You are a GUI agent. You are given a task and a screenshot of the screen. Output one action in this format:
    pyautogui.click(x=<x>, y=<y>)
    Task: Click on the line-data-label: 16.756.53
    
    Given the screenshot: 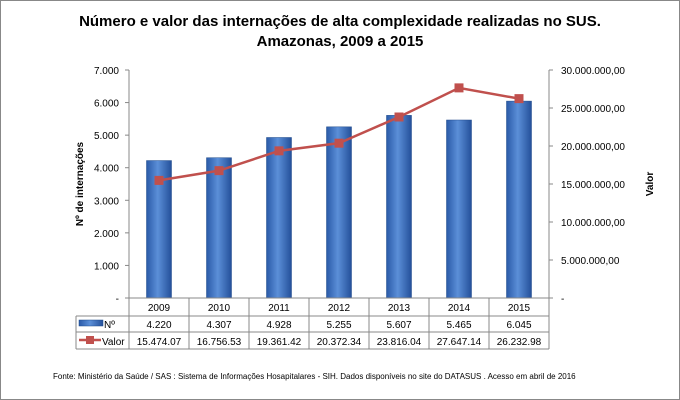 What is the action you would take?
    pyautogui.click(x=219, y=342)
    